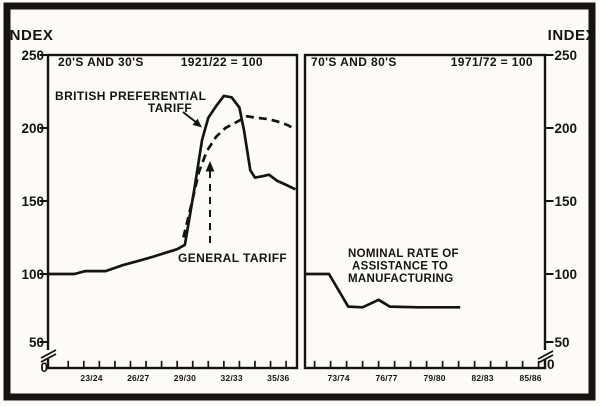 This screenshot has height=406, width=600. Describe the element at coordinates (44, 367) in the screenshot. I see `y-tick-label-zero-left: 0` at that location.